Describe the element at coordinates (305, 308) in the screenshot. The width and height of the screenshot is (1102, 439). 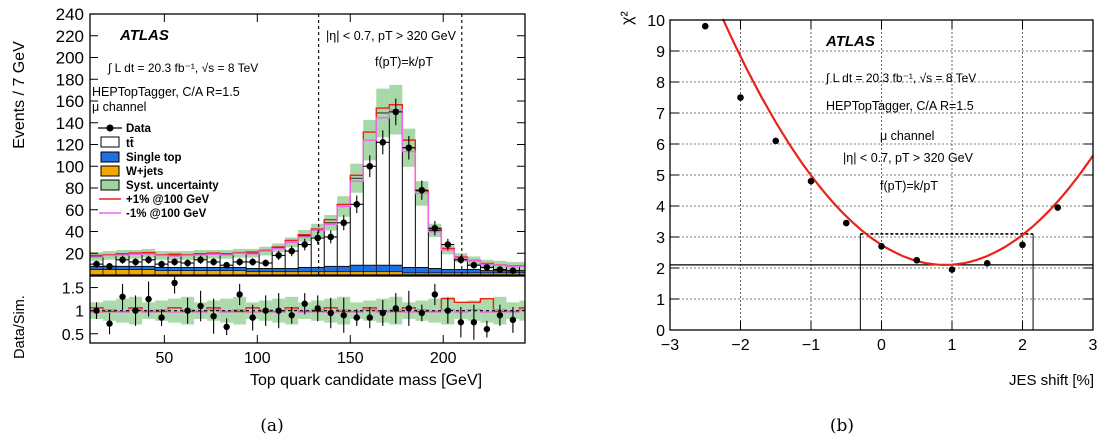
I see `ratio-points` at that location.